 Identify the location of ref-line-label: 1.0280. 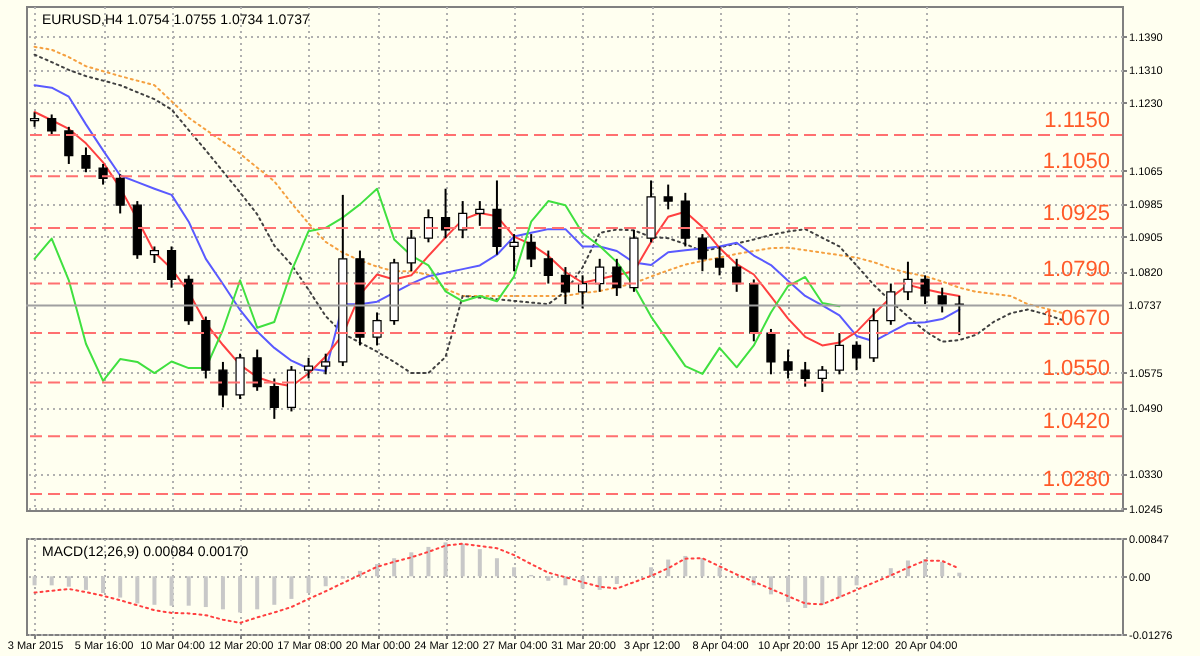
(1076, 479).